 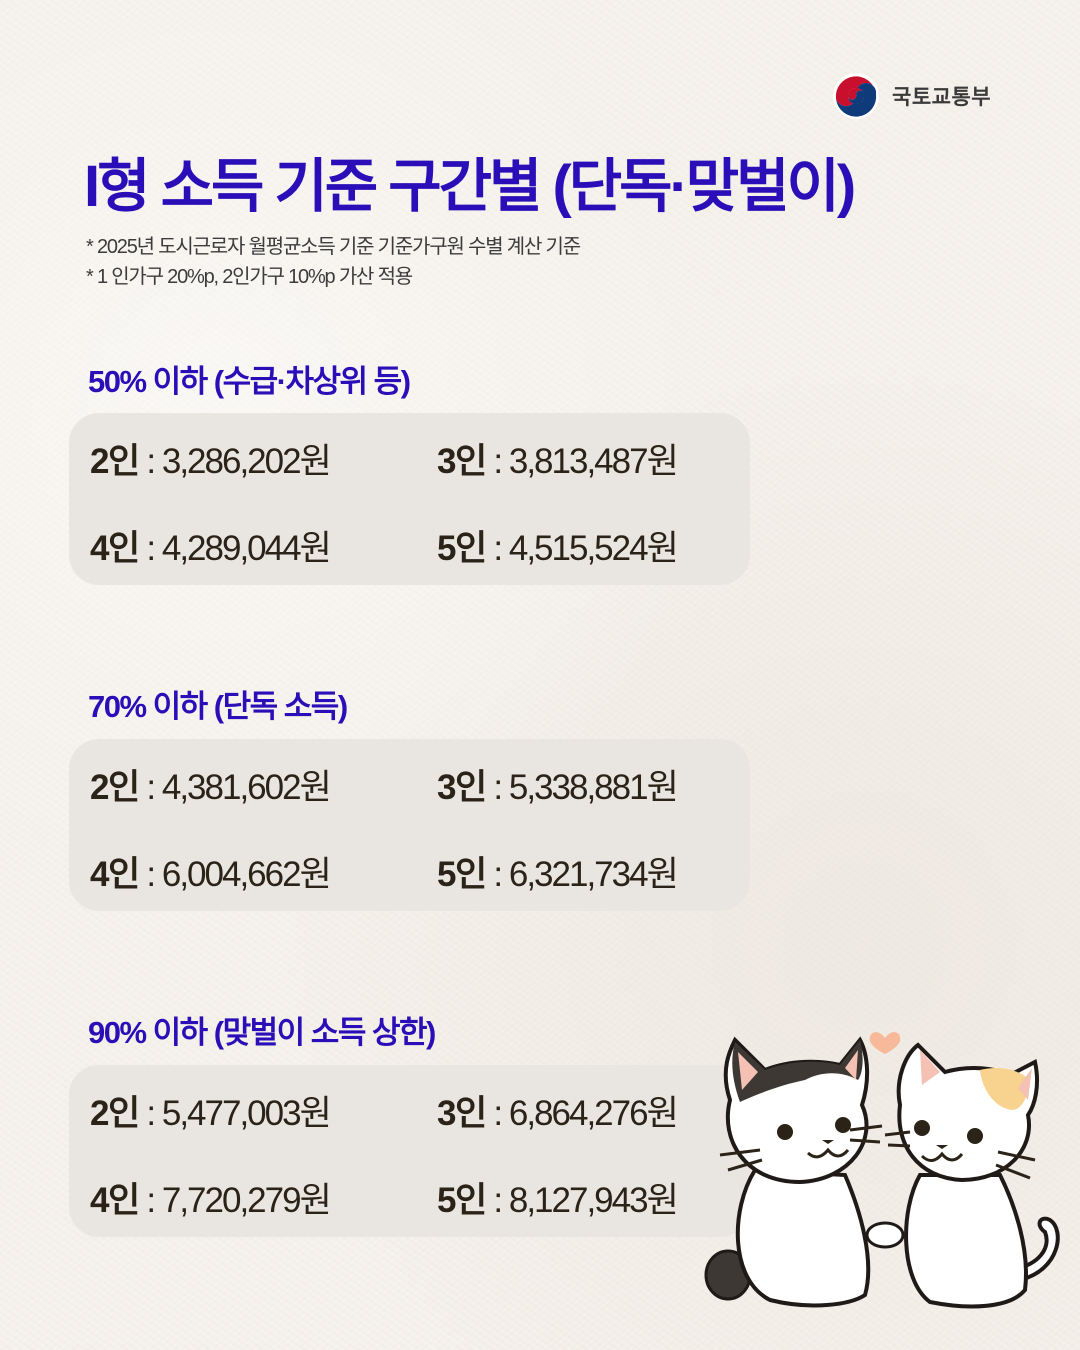 I want to click on income-amount: 7,720,279원, so click(x=246, y=1200).